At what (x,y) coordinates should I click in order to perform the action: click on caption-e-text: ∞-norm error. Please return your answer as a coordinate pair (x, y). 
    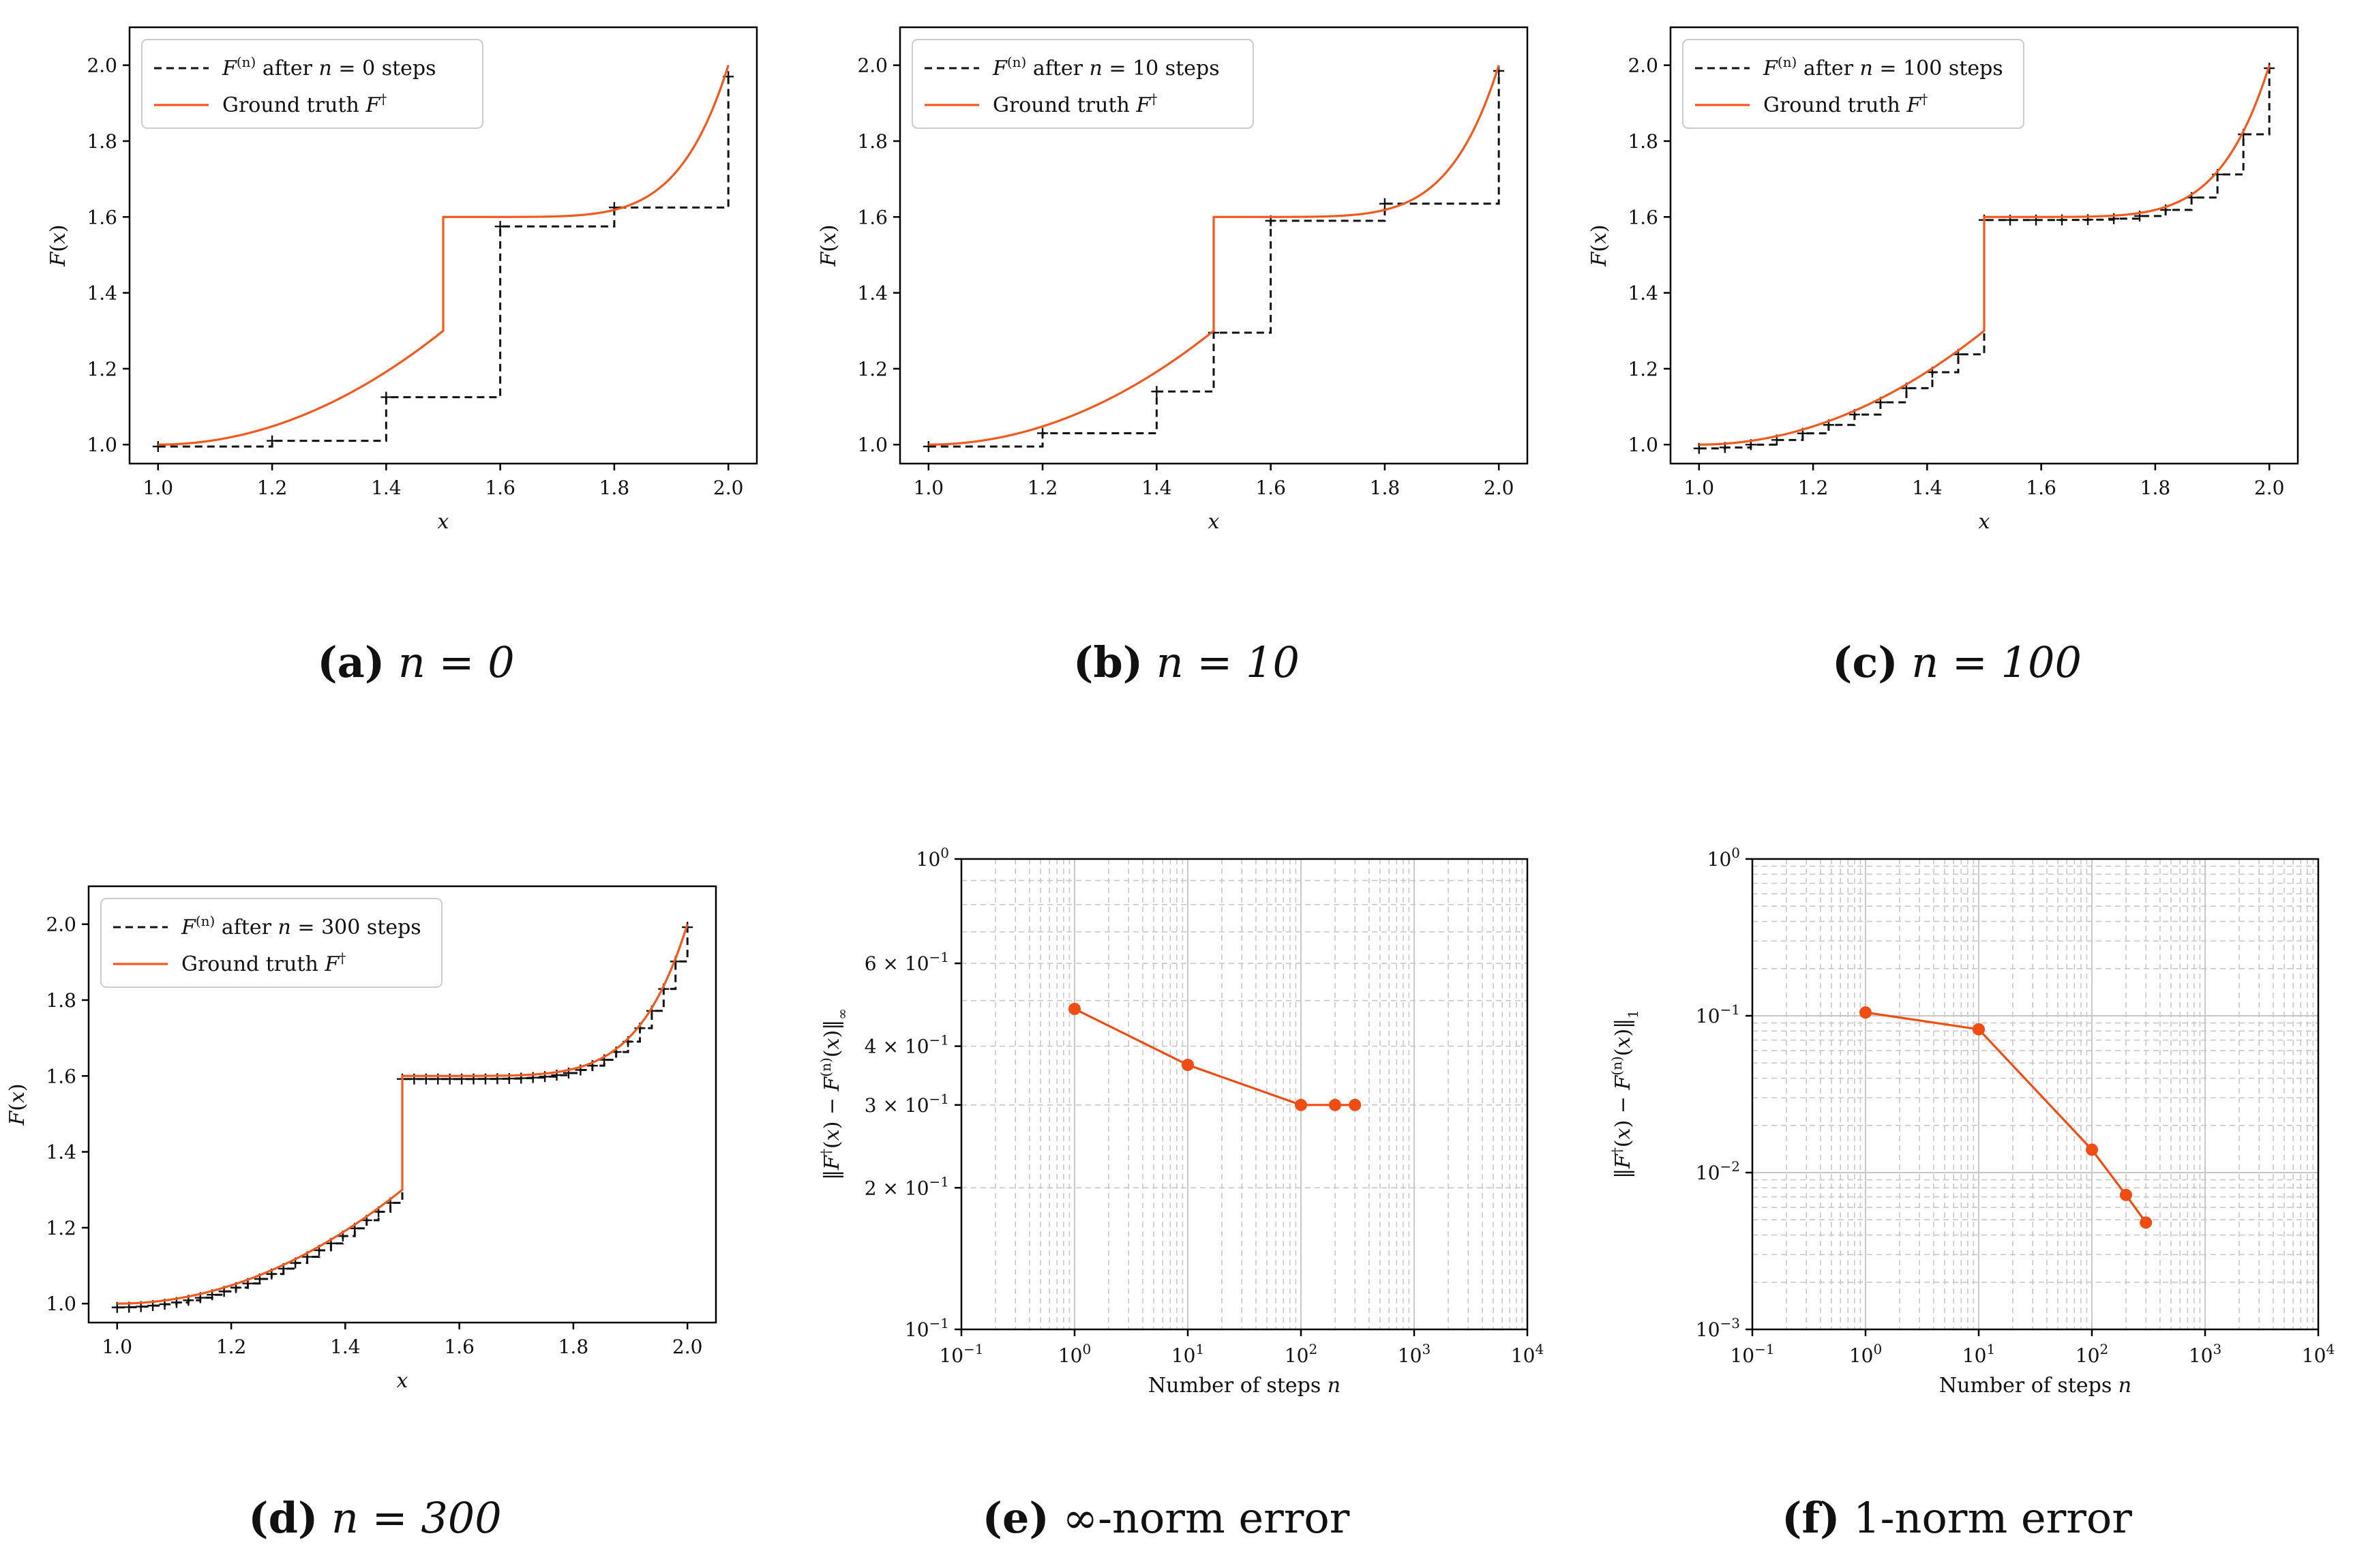
    Looking at the image, I should click on (1206, 1518).